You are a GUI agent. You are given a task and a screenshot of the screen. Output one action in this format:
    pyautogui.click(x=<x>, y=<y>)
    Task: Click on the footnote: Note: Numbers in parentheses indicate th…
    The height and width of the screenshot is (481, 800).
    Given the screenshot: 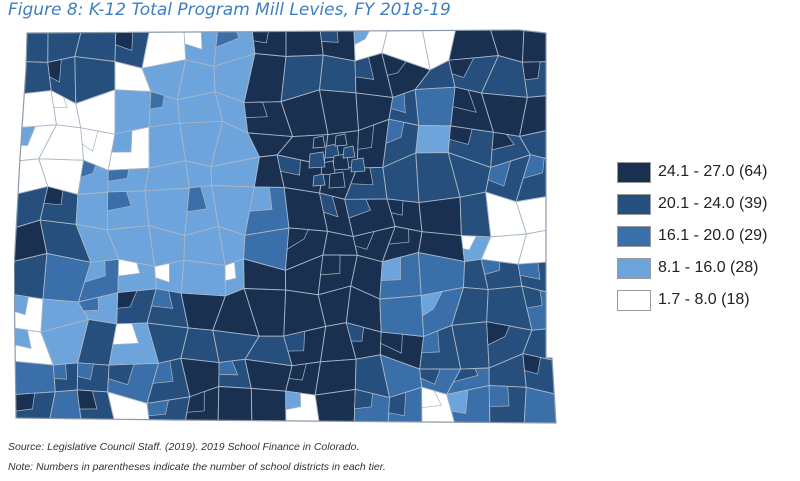 What is the action you would take?
    pyautogui.click(x=197, y=467)
    